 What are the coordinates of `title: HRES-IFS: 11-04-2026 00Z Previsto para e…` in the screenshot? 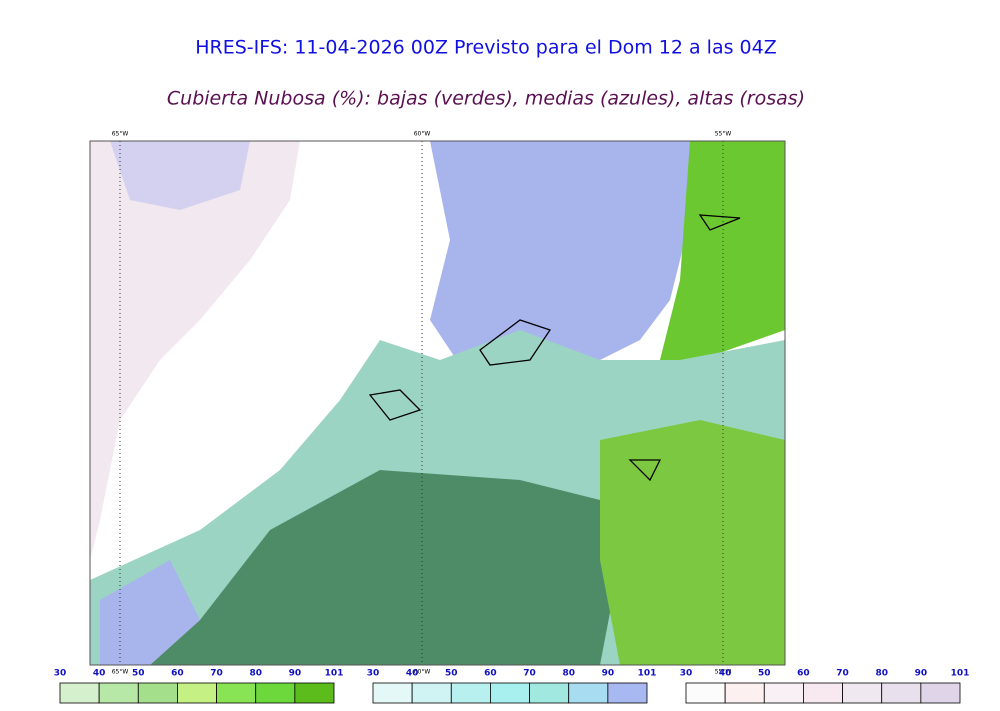 It's located at (486, 48).